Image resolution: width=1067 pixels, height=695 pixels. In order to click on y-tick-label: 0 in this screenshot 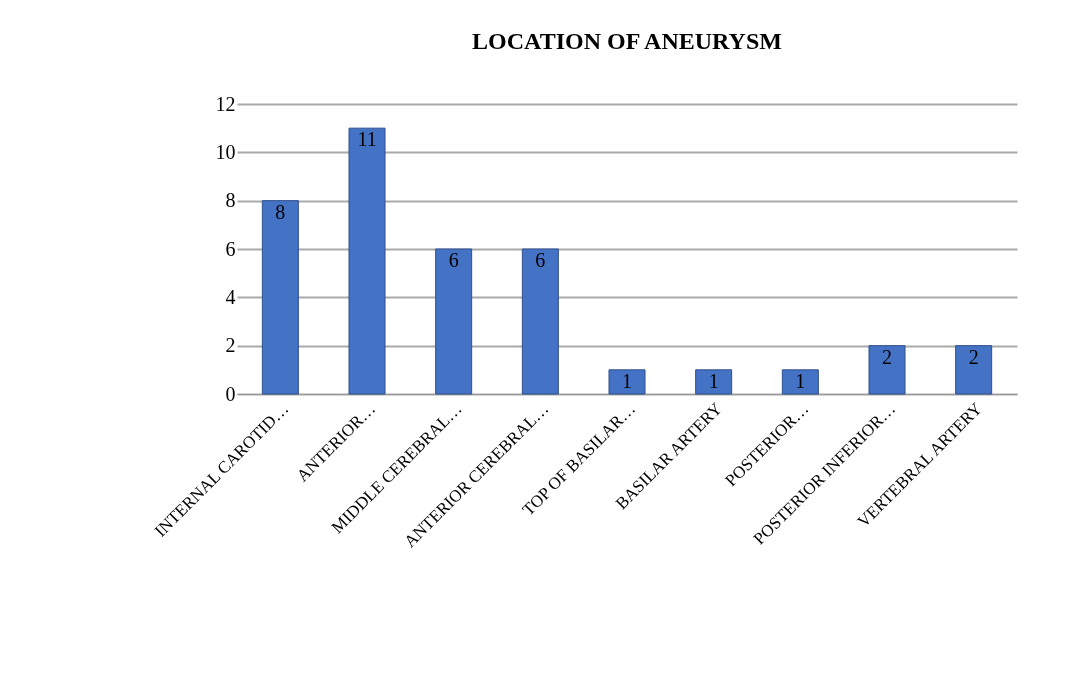, I will do `click(230, 393)`.